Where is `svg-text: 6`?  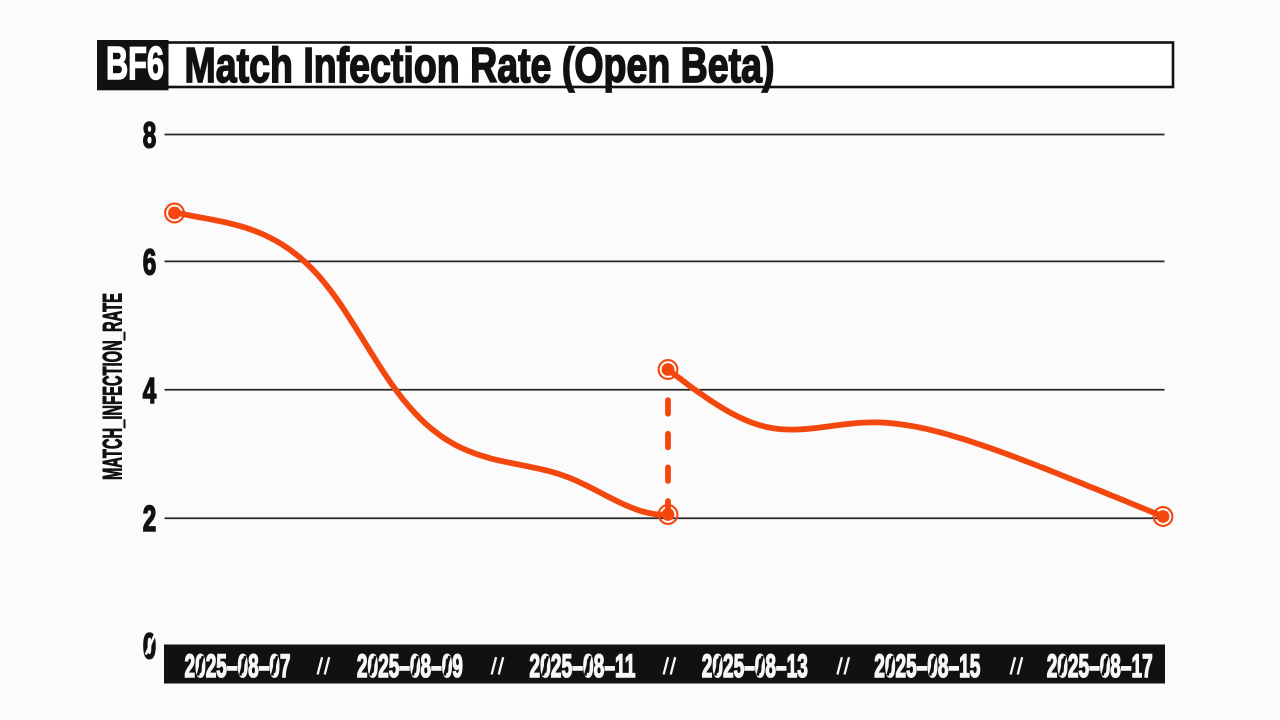
svg-text: 6 is located at coordinates (150, 262).